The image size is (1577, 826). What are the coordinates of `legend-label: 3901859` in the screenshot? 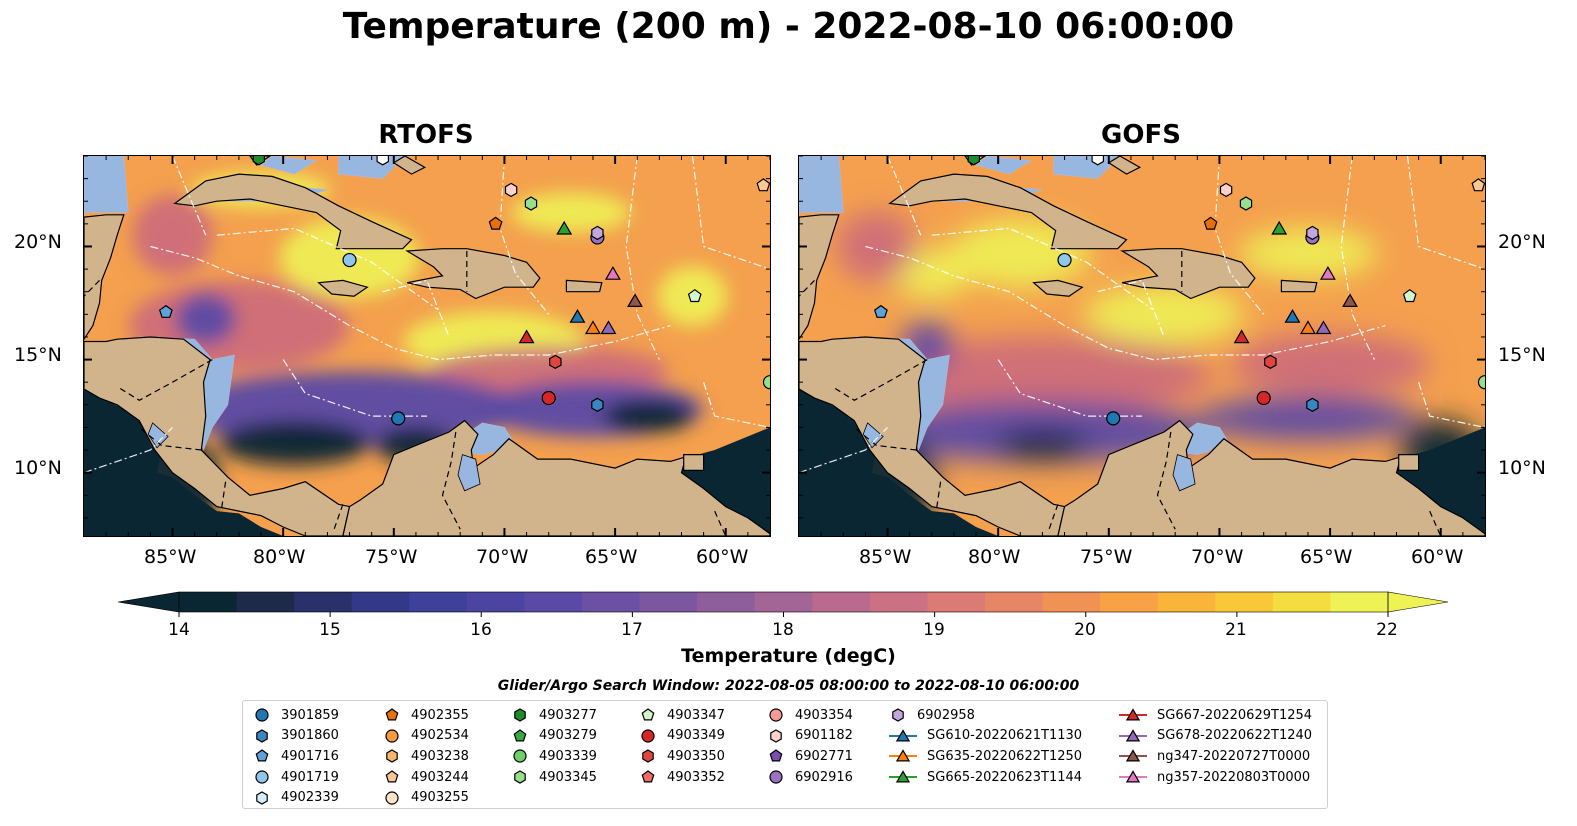 It's located at (310, 715).